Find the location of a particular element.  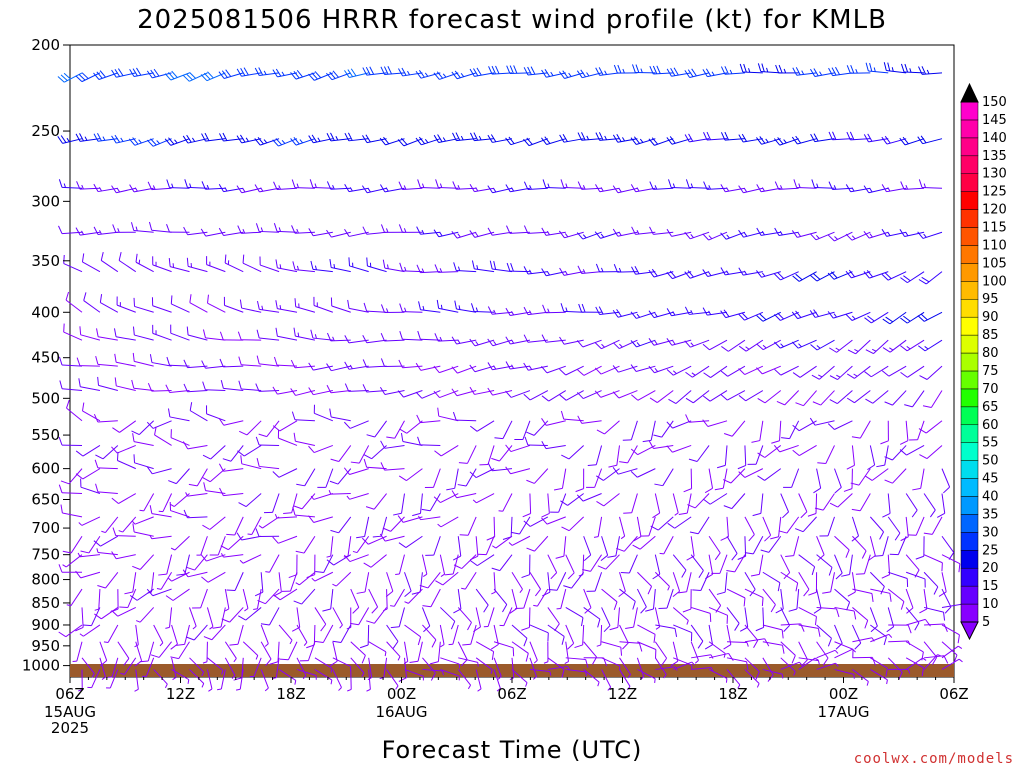

terrain-strip is located at coordinates (512, 670).